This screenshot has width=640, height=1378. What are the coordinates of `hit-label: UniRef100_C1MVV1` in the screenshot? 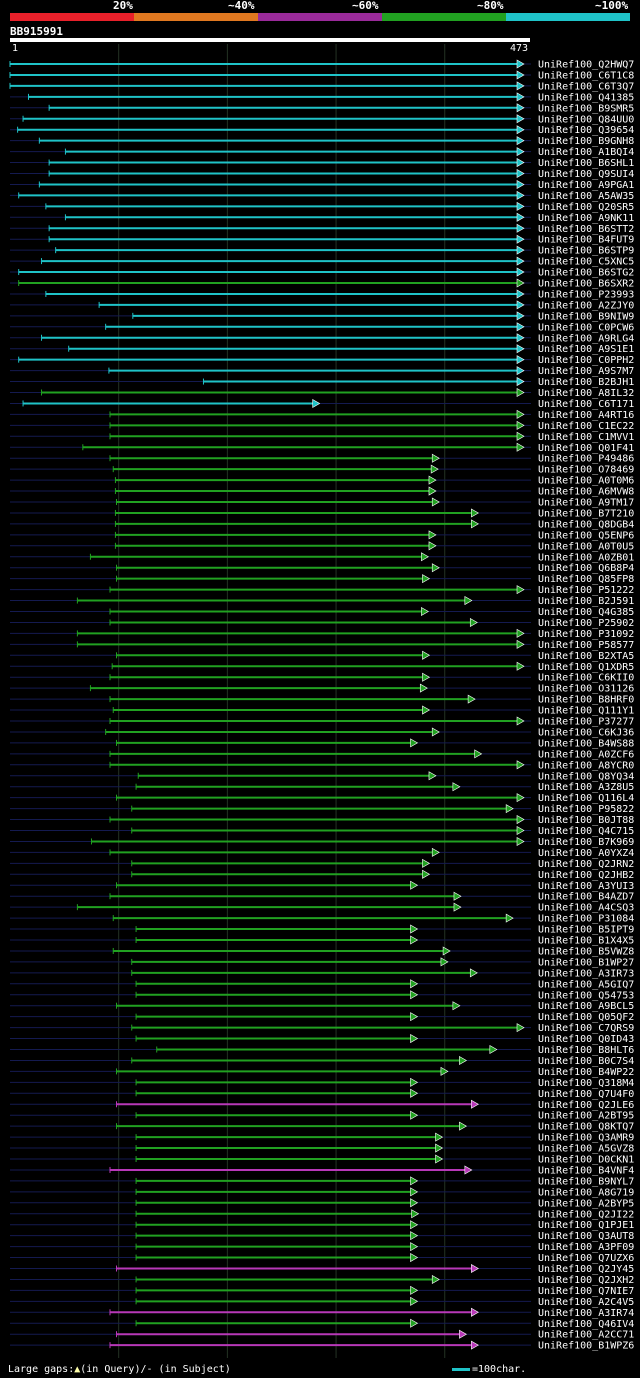 It's located at (586, 437).